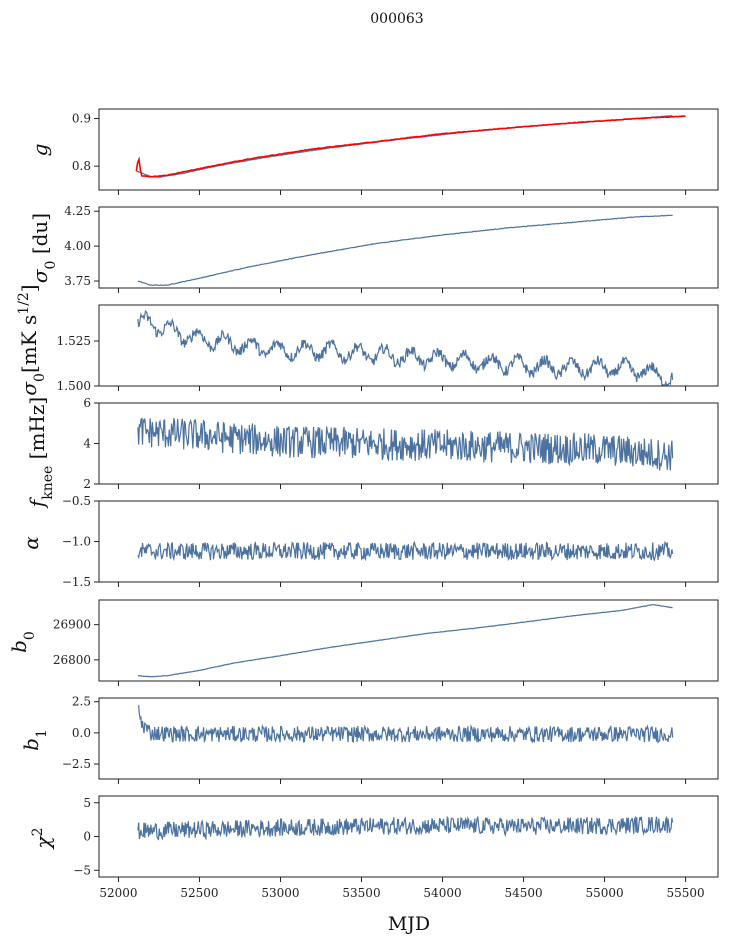 The width and height of the screenshot is (729, 944). I want to click on y-tick-label: 4, so click(87, 444).